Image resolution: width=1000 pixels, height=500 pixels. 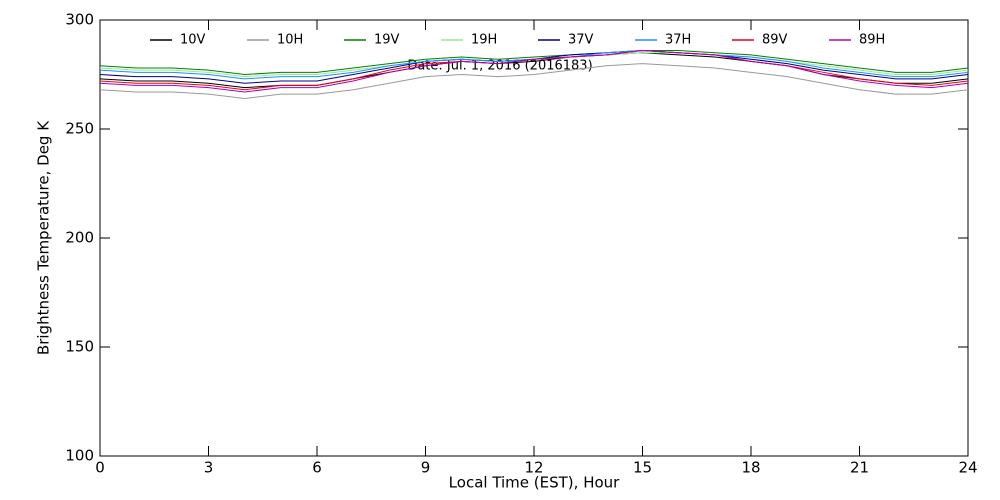 What do you see at coordinates (387, 40) in the screenshot?
I see `legend-label: 19V` at bounding box center [387, 40].